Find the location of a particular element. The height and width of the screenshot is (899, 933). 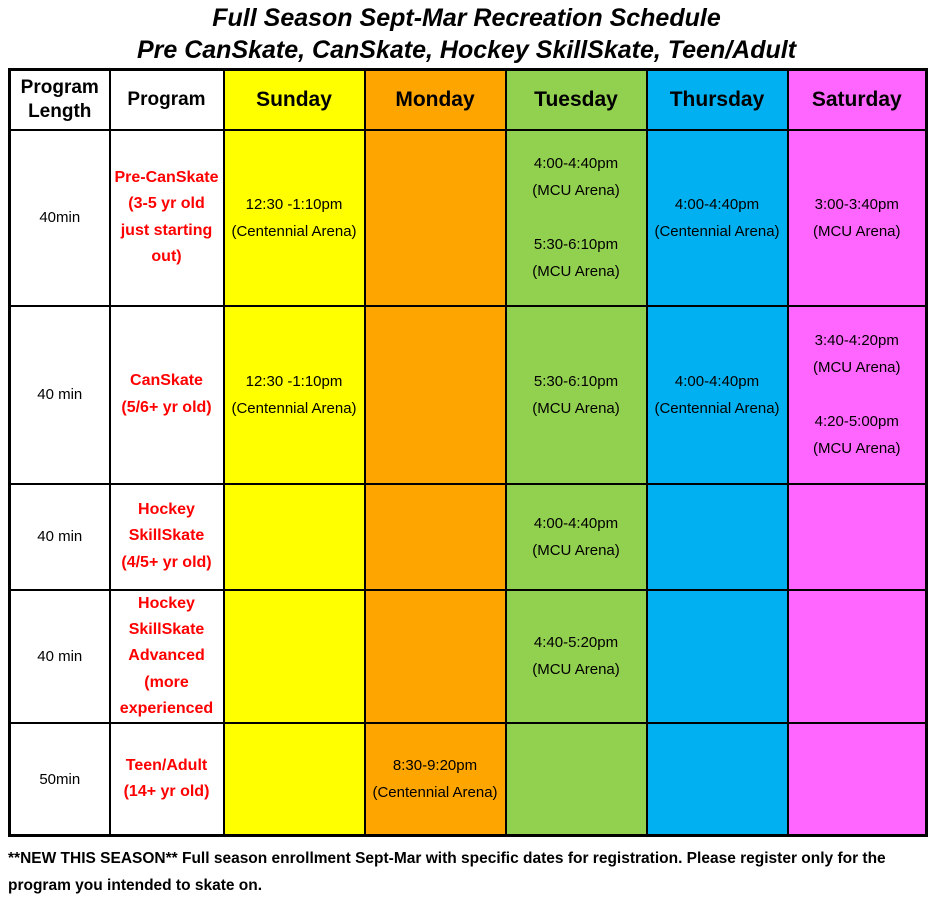

header-program-length: Program Length is located at coordinates (59, 99).